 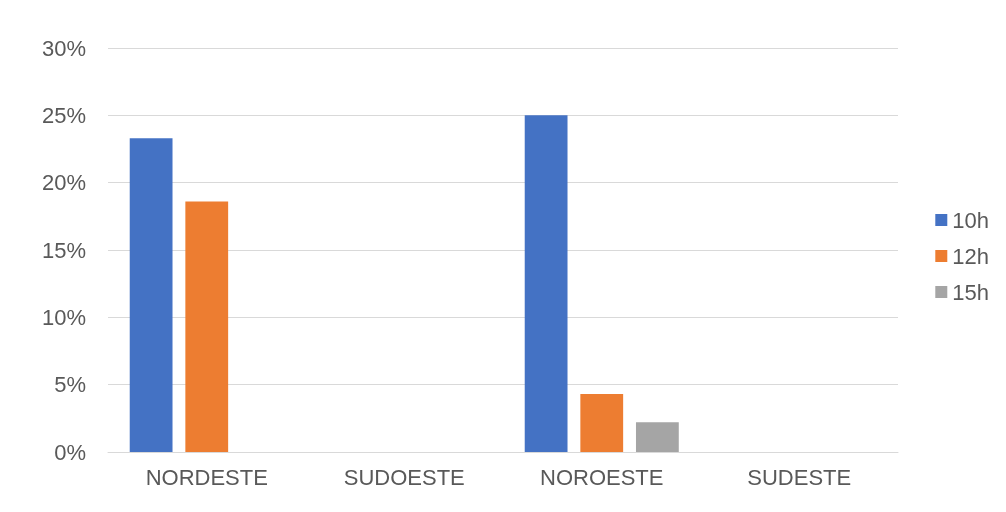 I want to click on y-tick-label: 25%, so click(x=63, y=115).